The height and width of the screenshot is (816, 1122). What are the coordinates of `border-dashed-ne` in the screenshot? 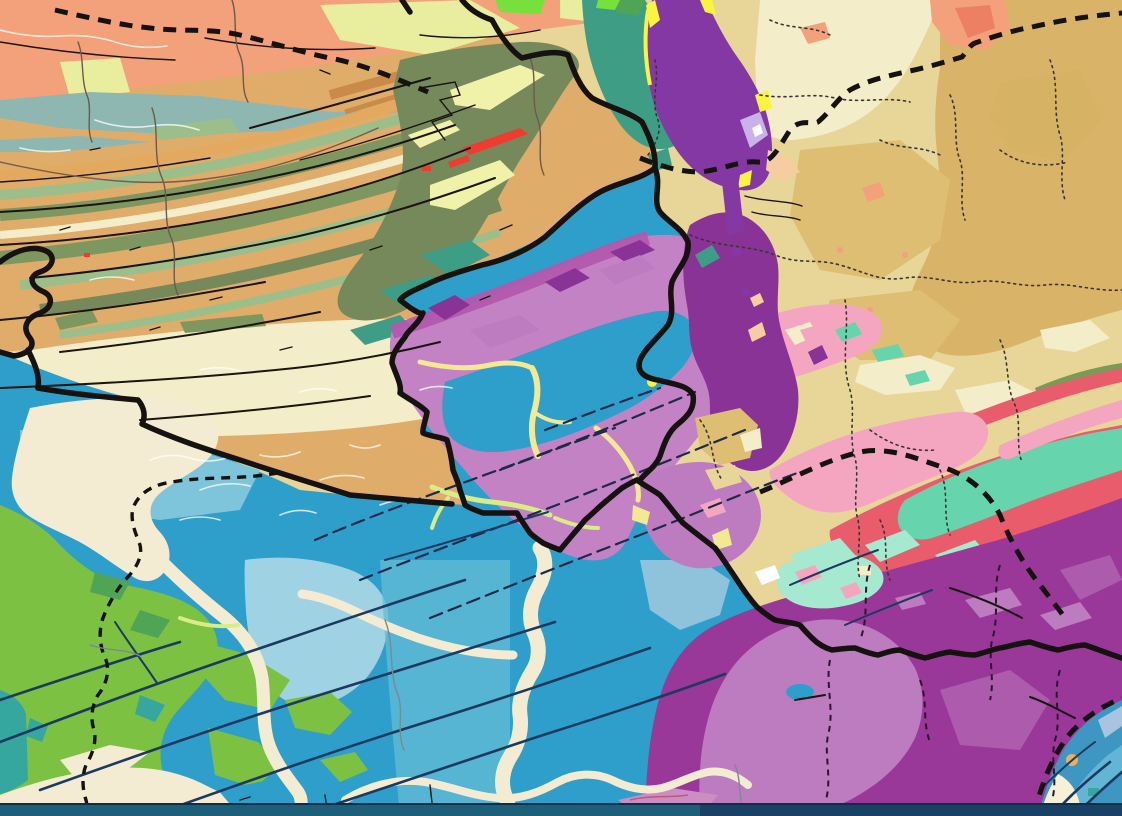 It's located at (880, 92).